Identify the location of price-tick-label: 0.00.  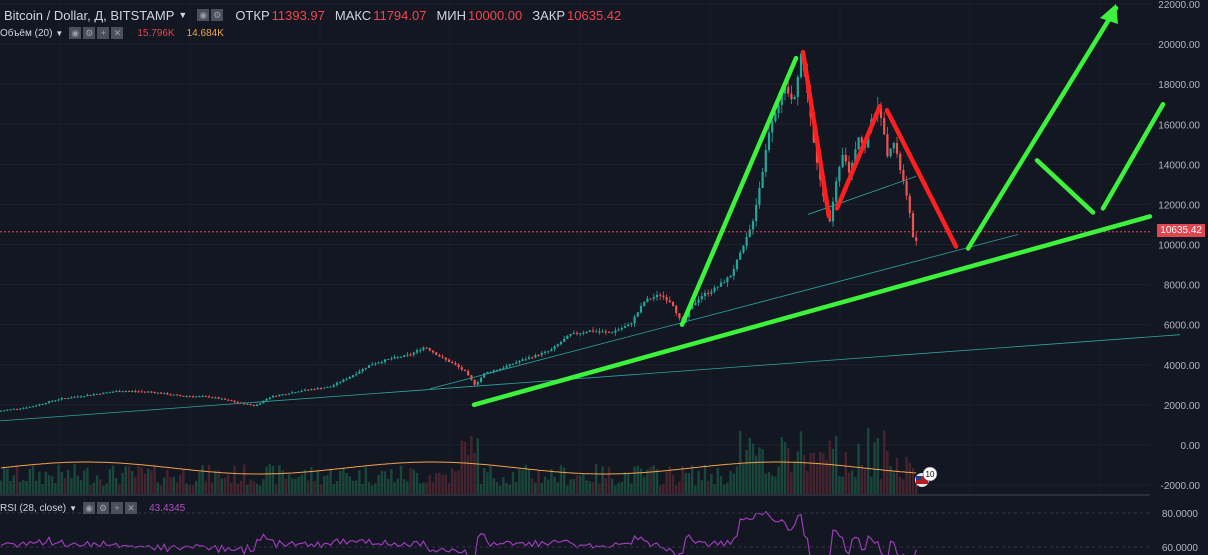
(1191, 446).